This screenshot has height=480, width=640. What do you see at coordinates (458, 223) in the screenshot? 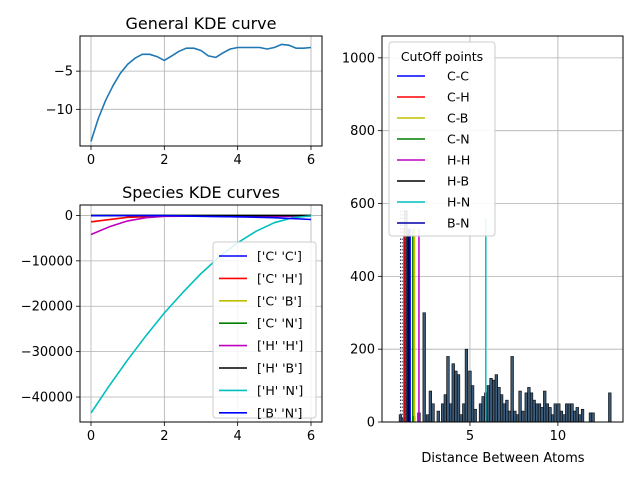
I see `cutoff-legend-label: B-N` at bounding box center [458, 223].